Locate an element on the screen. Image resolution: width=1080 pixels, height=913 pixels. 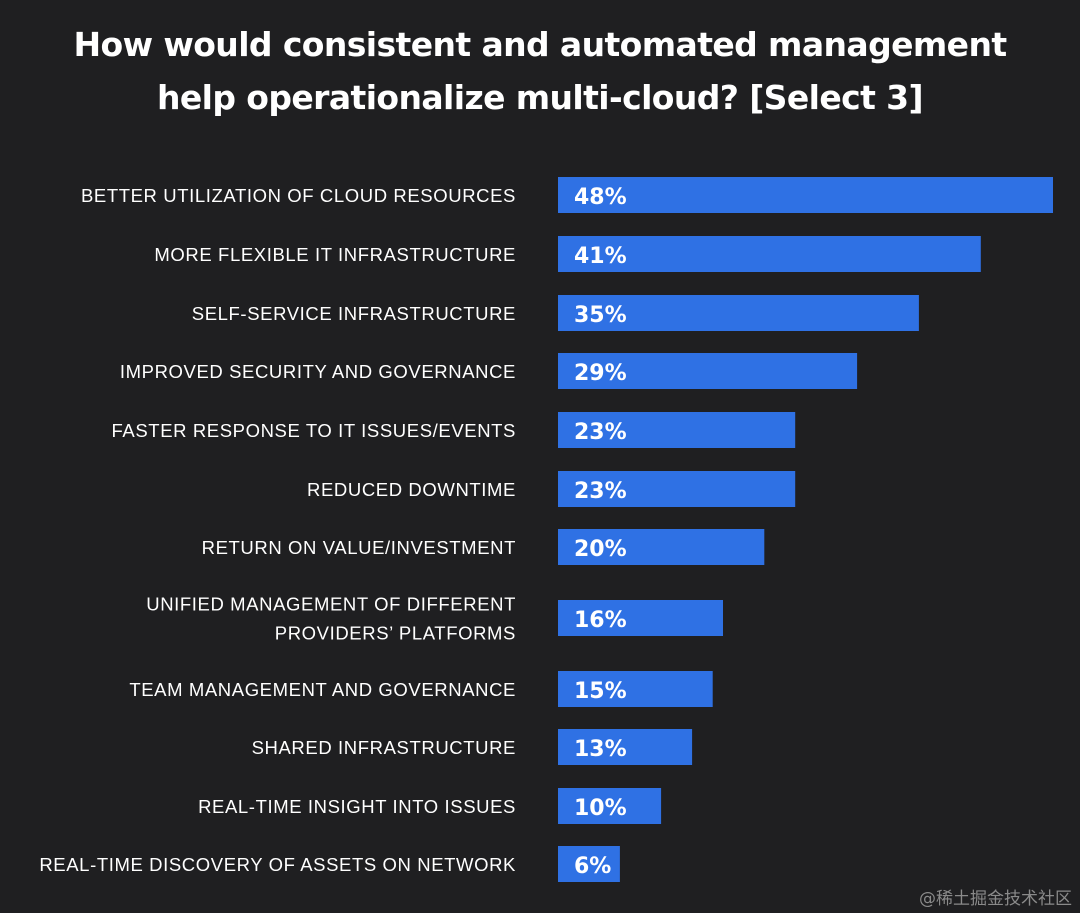
bar-row: 13% SHARED INFRASTRUCTURE is located at coordinates (472, 747).